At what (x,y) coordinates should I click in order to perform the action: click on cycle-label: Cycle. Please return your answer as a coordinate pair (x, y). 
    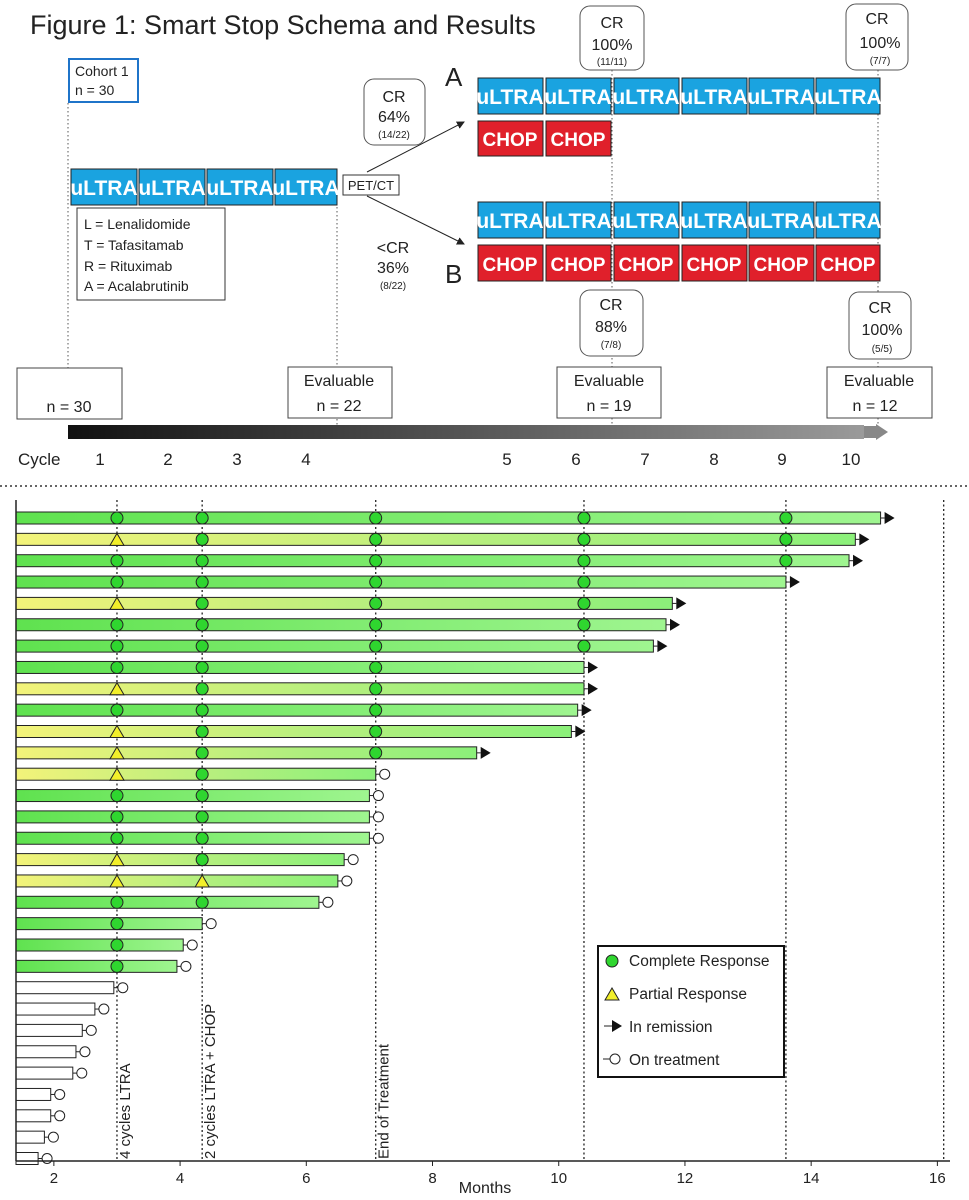
    Looking at the image, I should click on (39, 459).